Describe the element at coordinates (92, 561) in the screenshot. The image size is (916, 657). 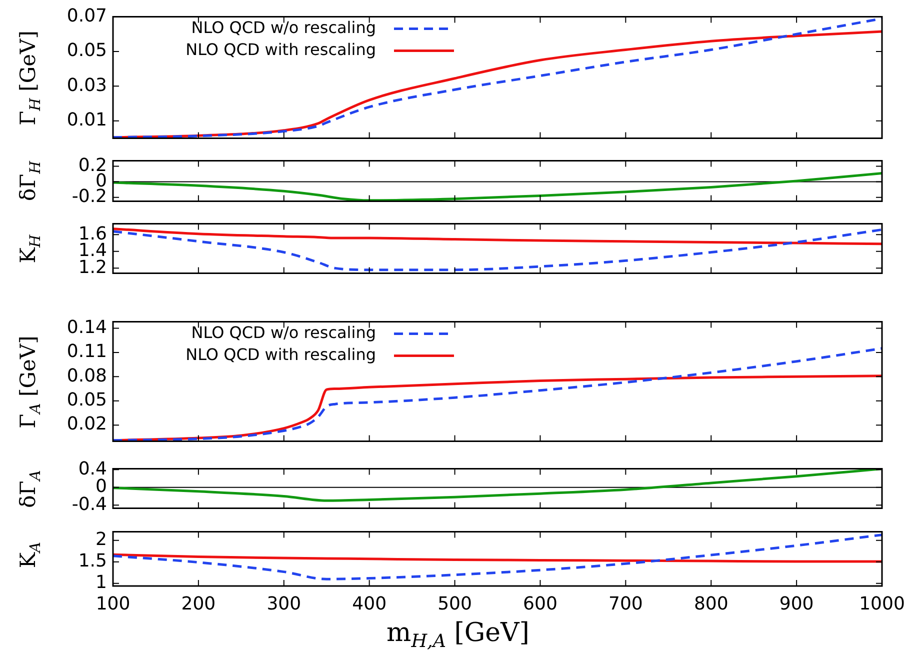
I see `y-tick-label: 1.5` at that location.